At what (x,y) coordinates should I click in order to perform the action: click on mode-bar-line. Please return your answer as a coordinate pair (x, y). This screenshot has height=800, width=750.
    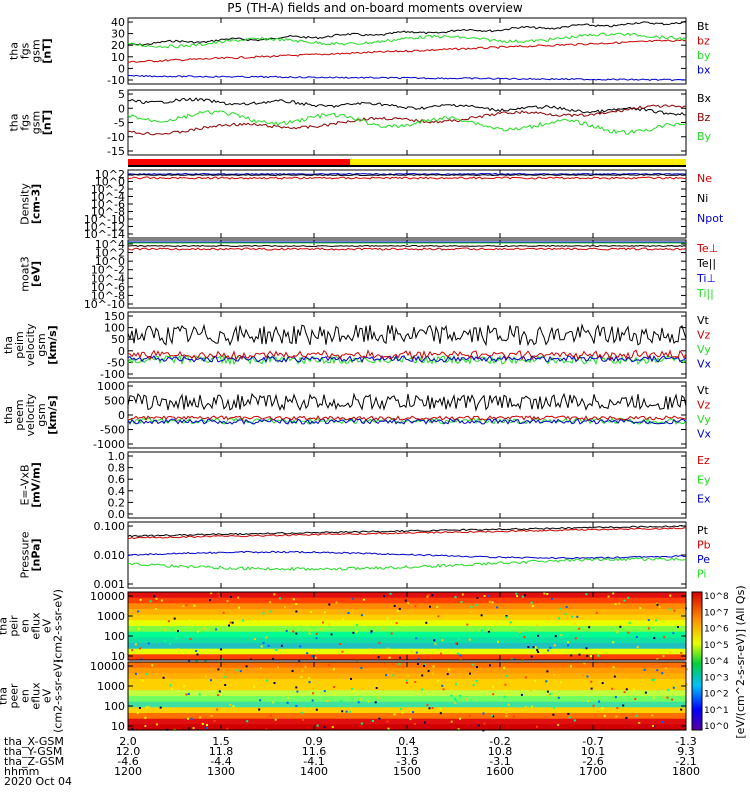
    Looking at the image, I should click on (407, 166).